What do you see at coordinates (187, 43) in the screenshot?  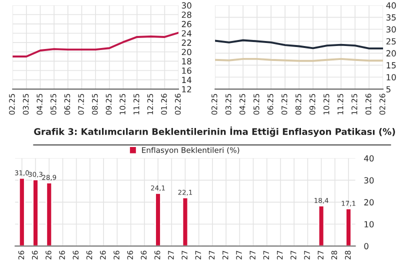 I see `y-tick-label: 22` at bounding box center [187, 43].